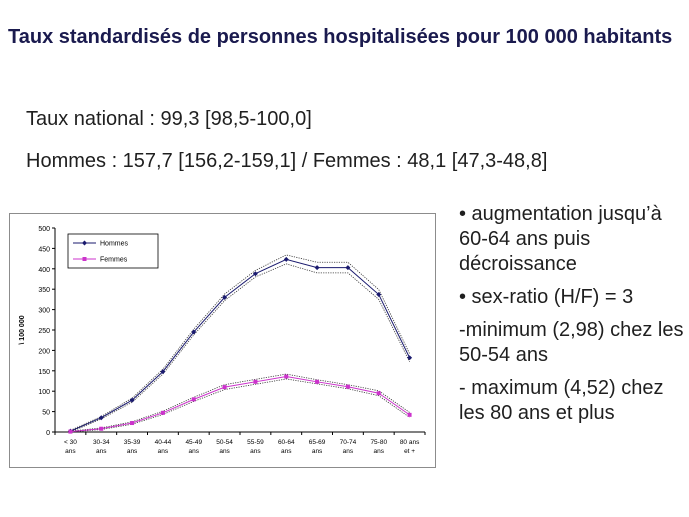  I want to click on national-rate-text: Taux national : 99,3 [98,5-100,0], so click(169, 119).